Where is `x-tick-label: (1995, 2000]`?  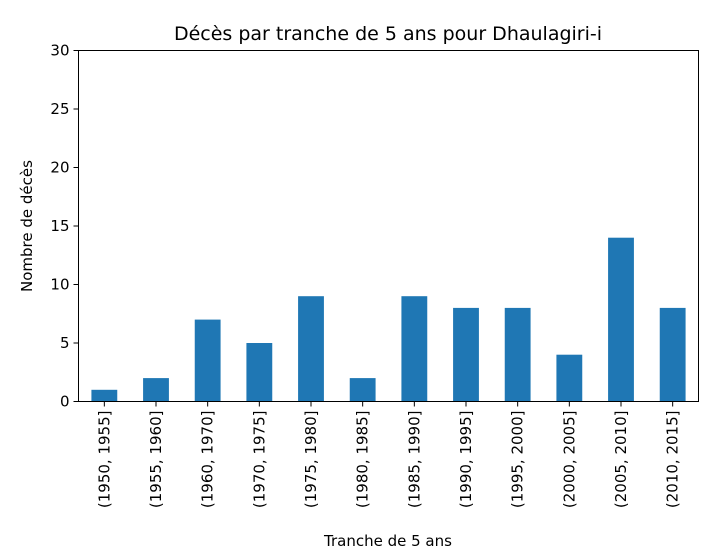 x-tick-label: (1995, 2000] is located at coordinates (518, 460).